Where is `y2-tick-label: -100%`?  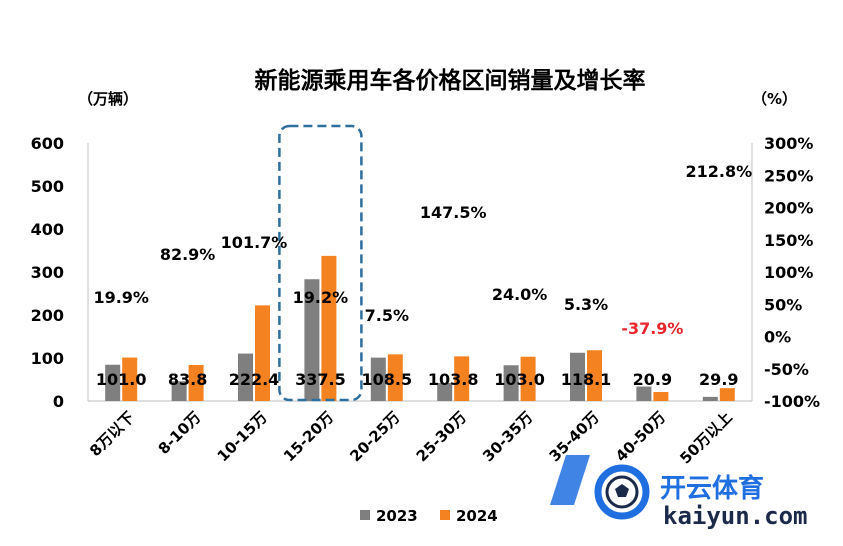 y2-tick-label: -100% is located at coordinates (792, 401).